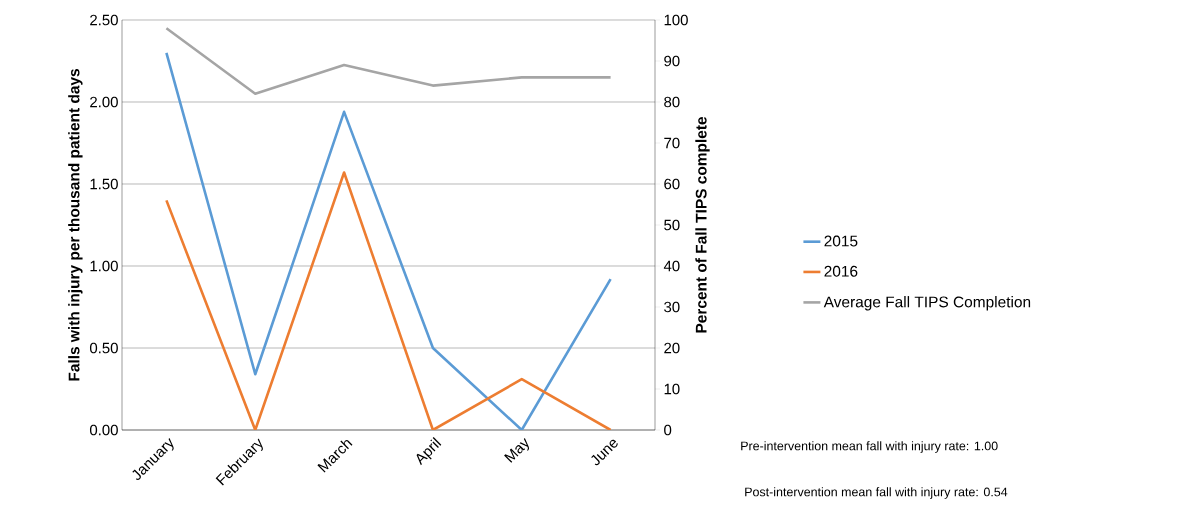 Image resolution: width=1200 pixels, height=531 pixels. I want to click on y-axis-title: Falls with injury per thousand patient days, so click(75, 225).